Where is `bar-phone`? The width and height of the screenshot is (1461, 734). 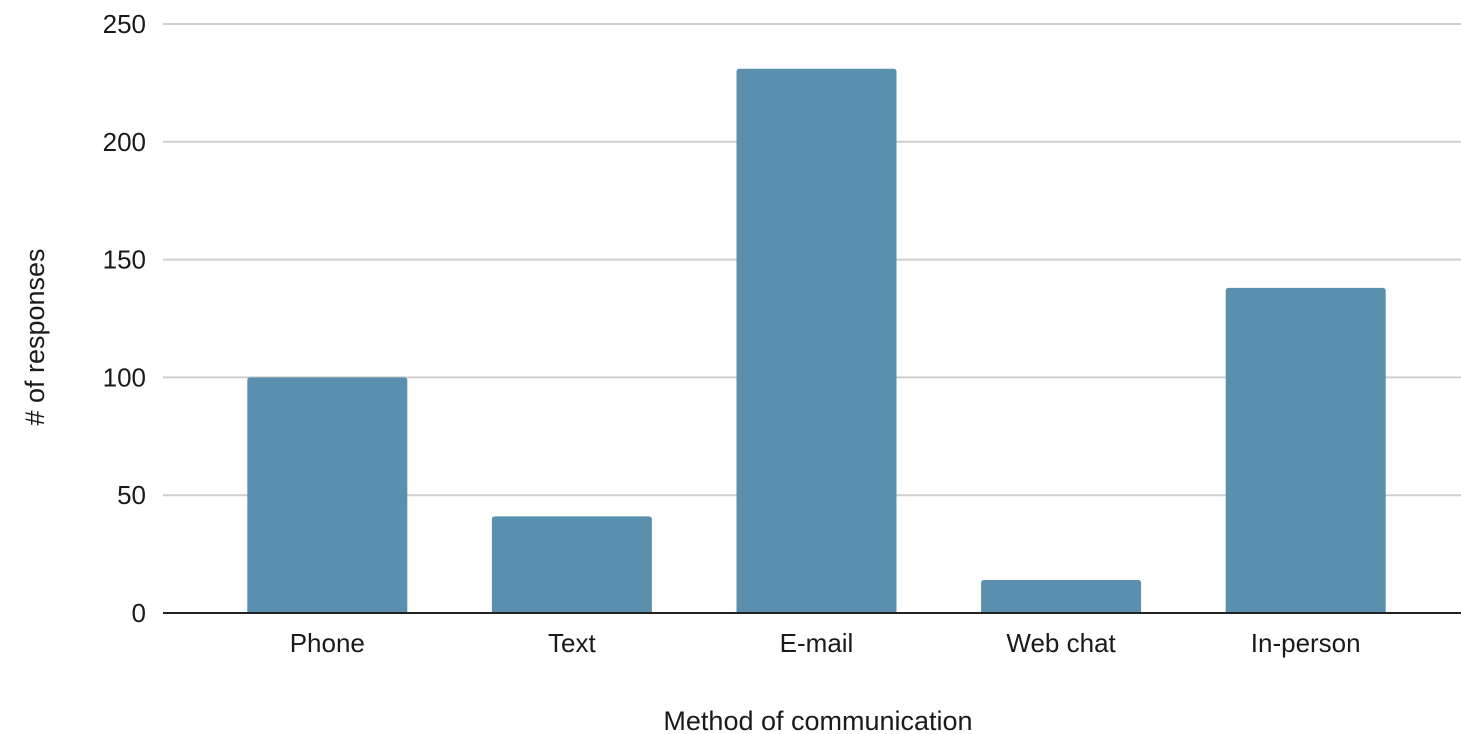
bar-phone is located at coordinates (327, 495).